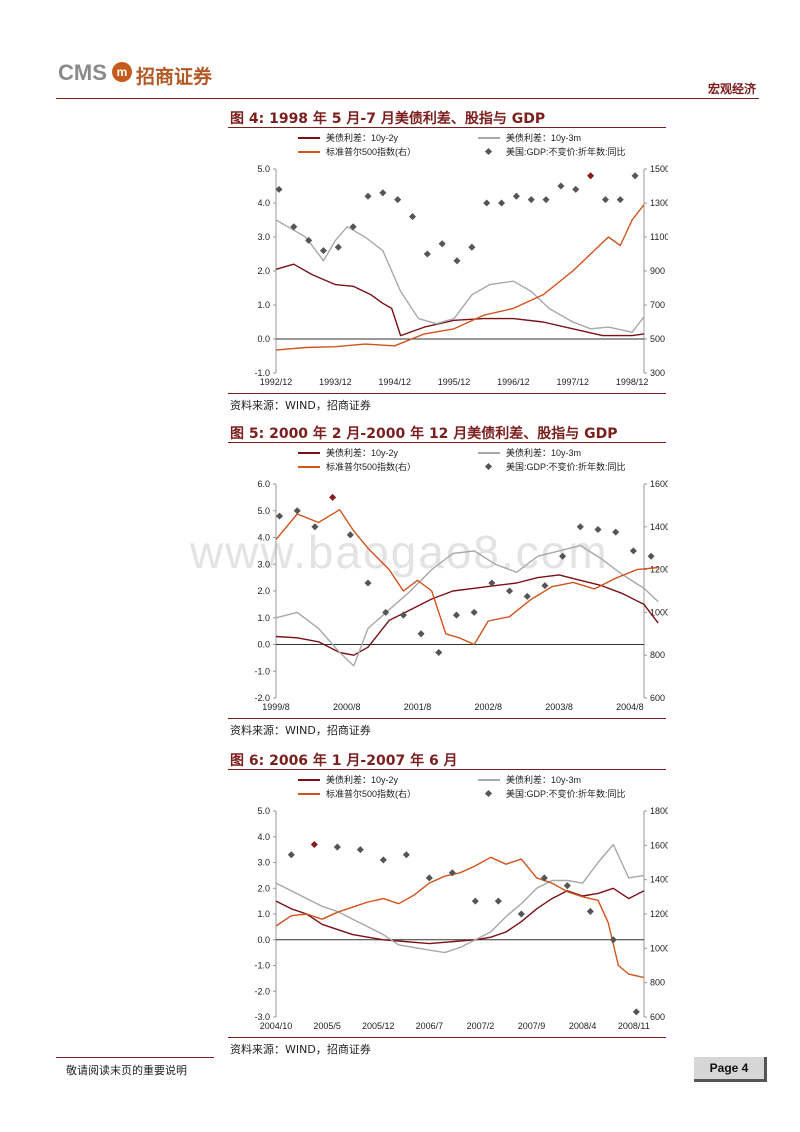 The height and width of the screenshot is (1132, 800). Describe the element at coordinates (659, 880) in the screenshot. I see `y2-tick-label: 1400` at that location.